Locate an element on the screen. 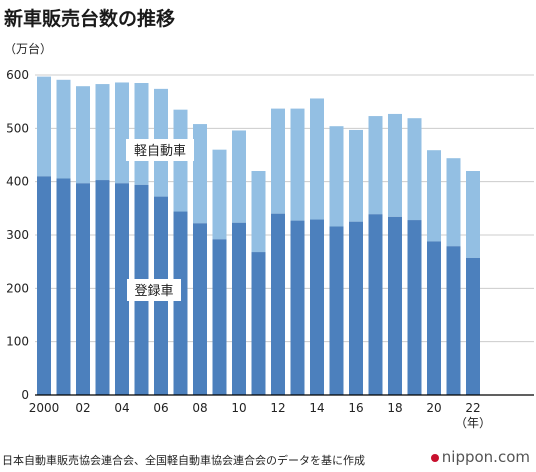  x-tick-label: 22 is located at coordinates (472, 408).